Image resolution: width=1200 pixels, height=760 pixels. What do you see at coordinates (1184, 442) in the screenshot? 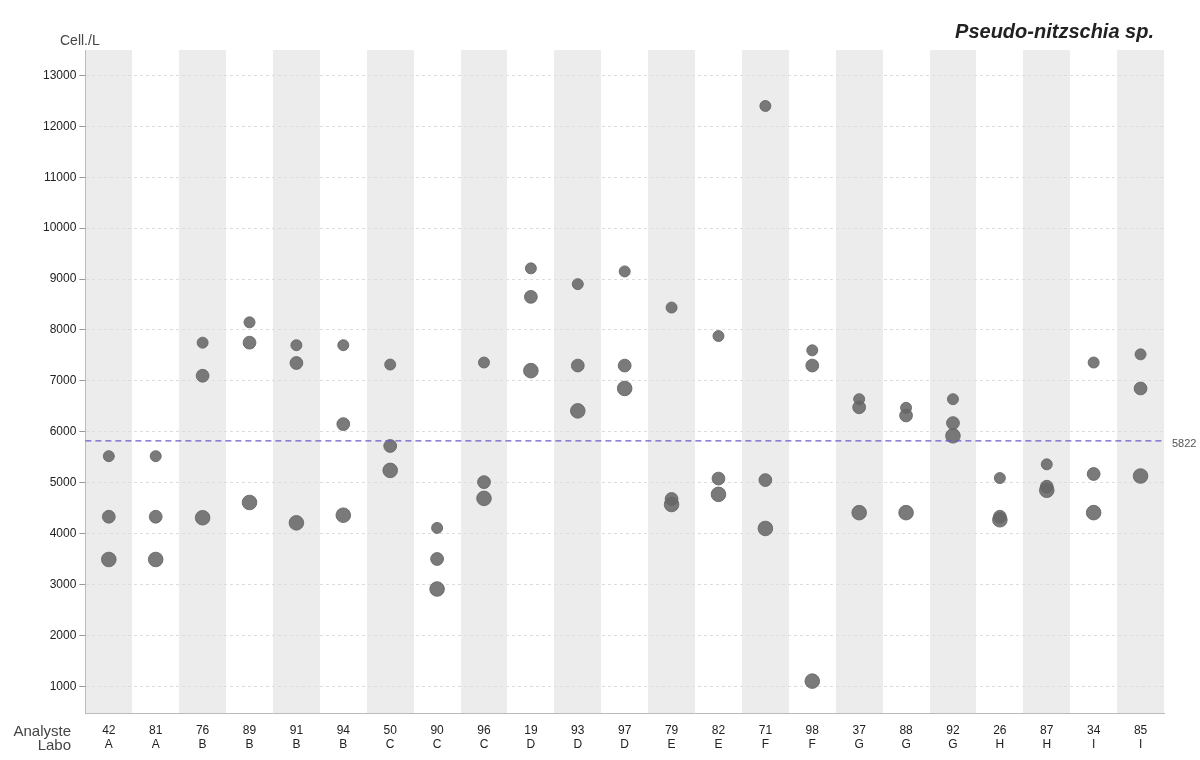
I see `ref-line-label: 5822` at bounding box center [1184, 442].